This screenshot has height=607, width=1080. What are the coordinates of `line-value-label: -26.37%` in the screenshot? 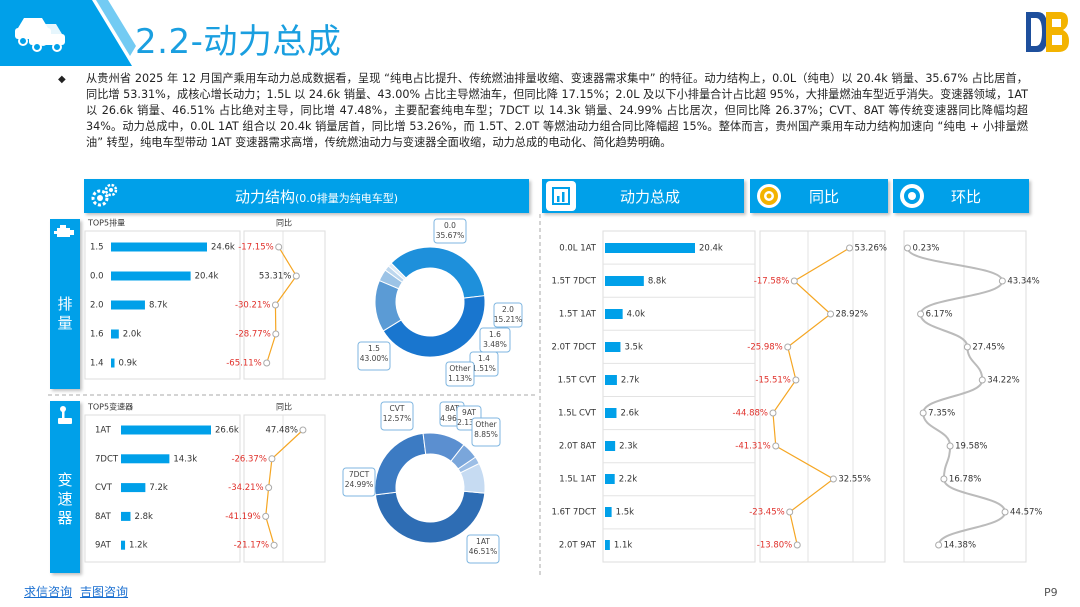 It's located at (248, 459).